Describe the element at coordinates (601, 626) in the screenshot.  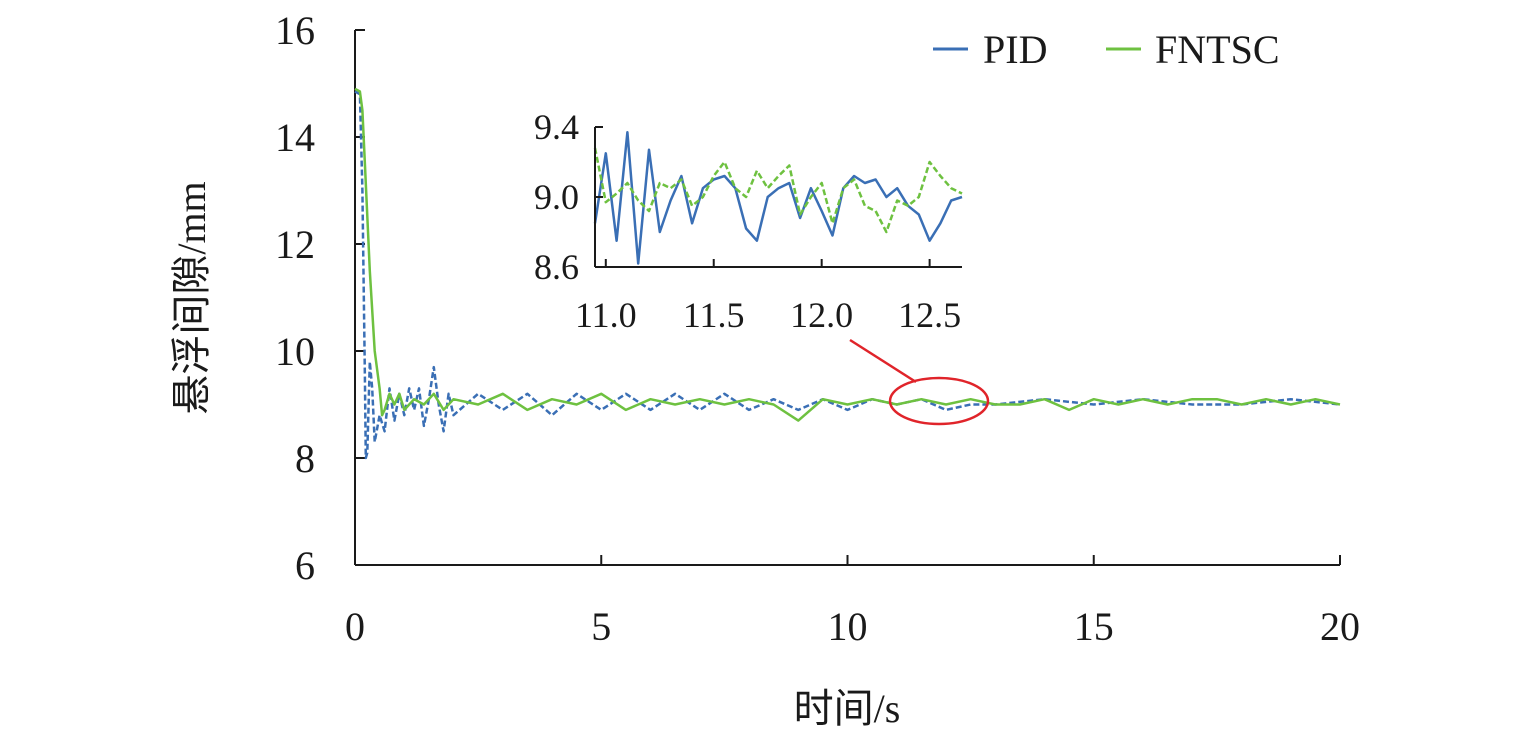
I see `x-tick-label: 5` at that location.